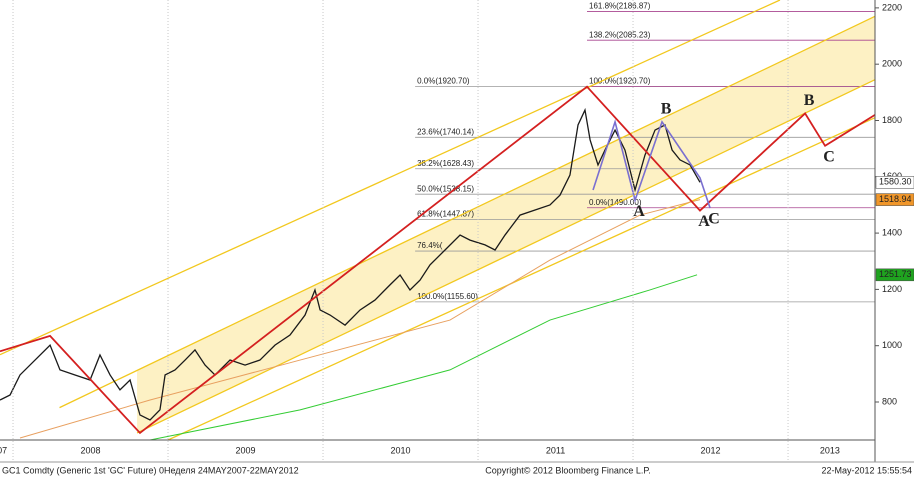 This screenshot has width=914, height=477. What do you see at coordinates (711, 450) in the screenshot?
I see `x-tick-label: 2012` at bounding box center [711, 450].